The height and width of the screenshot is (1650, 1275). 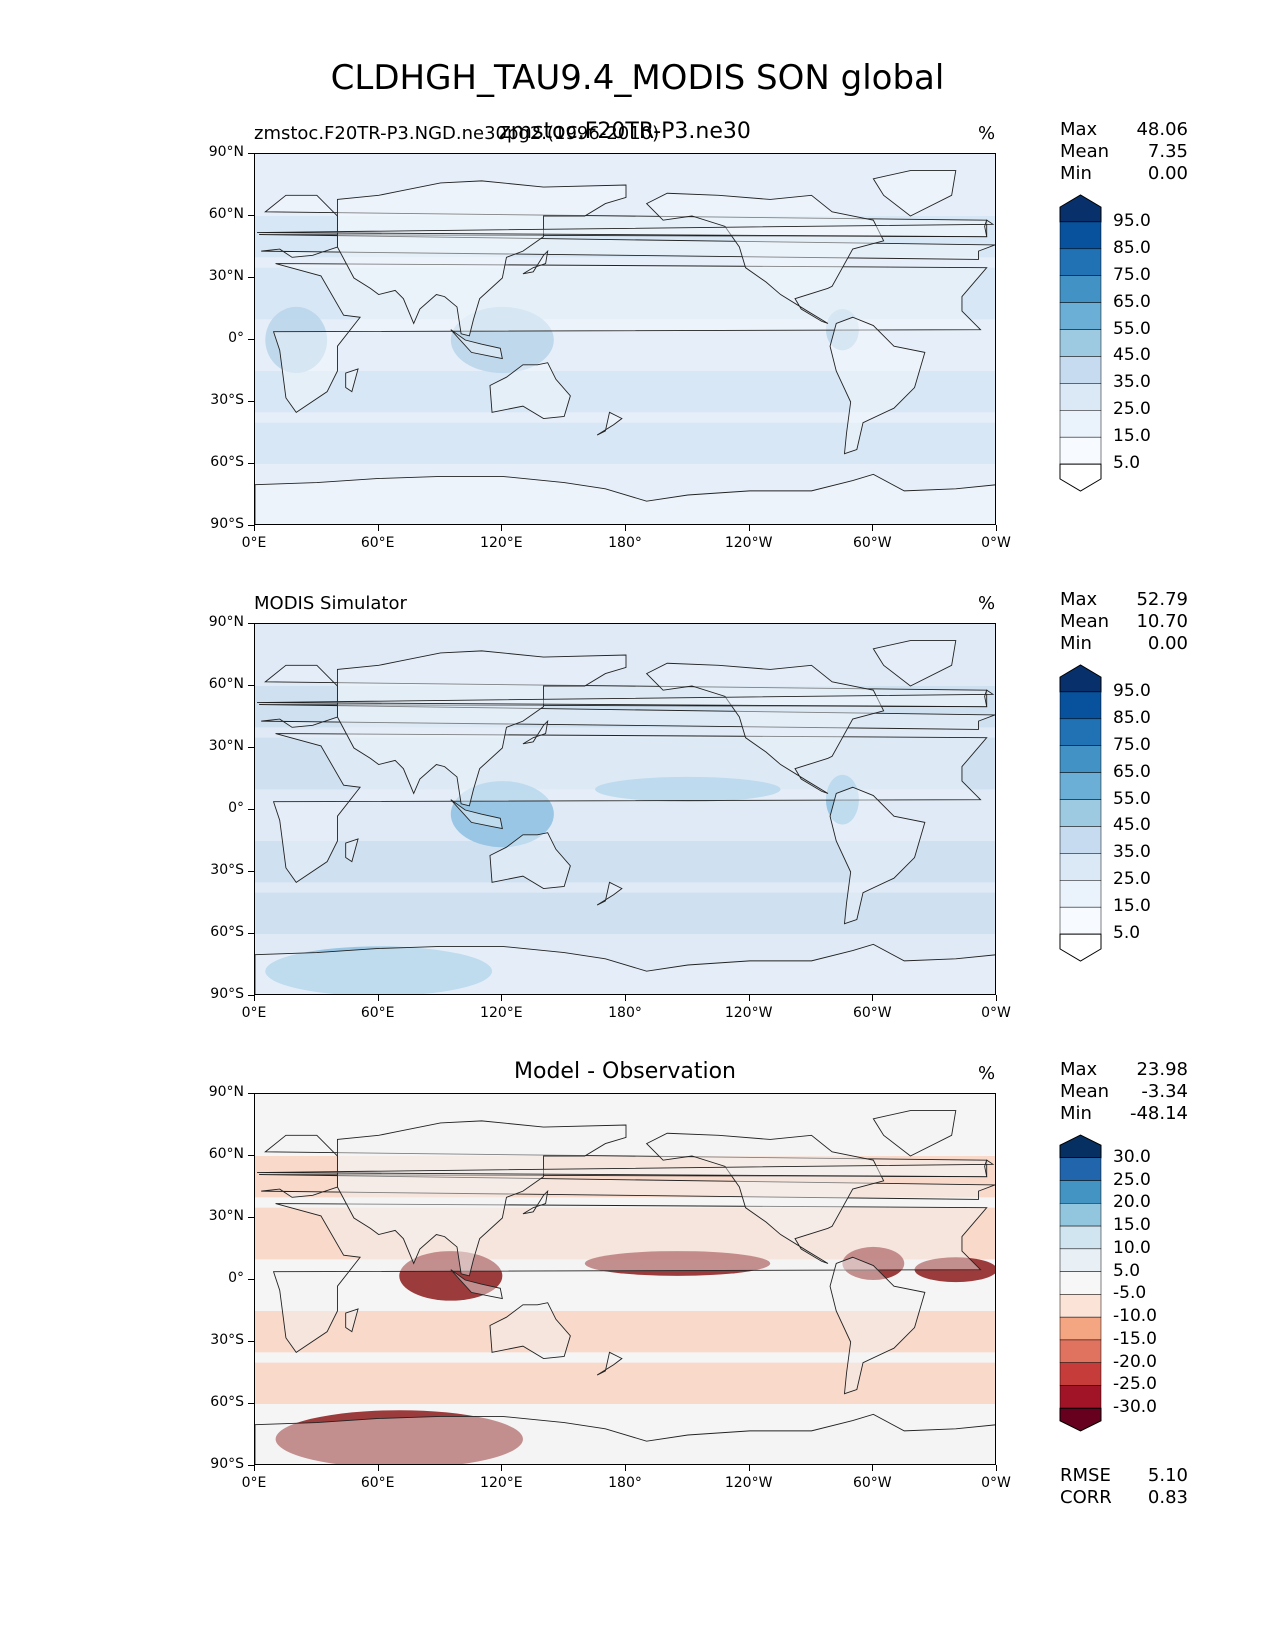 What do you see at coordinates (1135, 1384) in the screenshot?
I see `colorbar-level-label: -25.0` at bounding box center [1135, 1384].